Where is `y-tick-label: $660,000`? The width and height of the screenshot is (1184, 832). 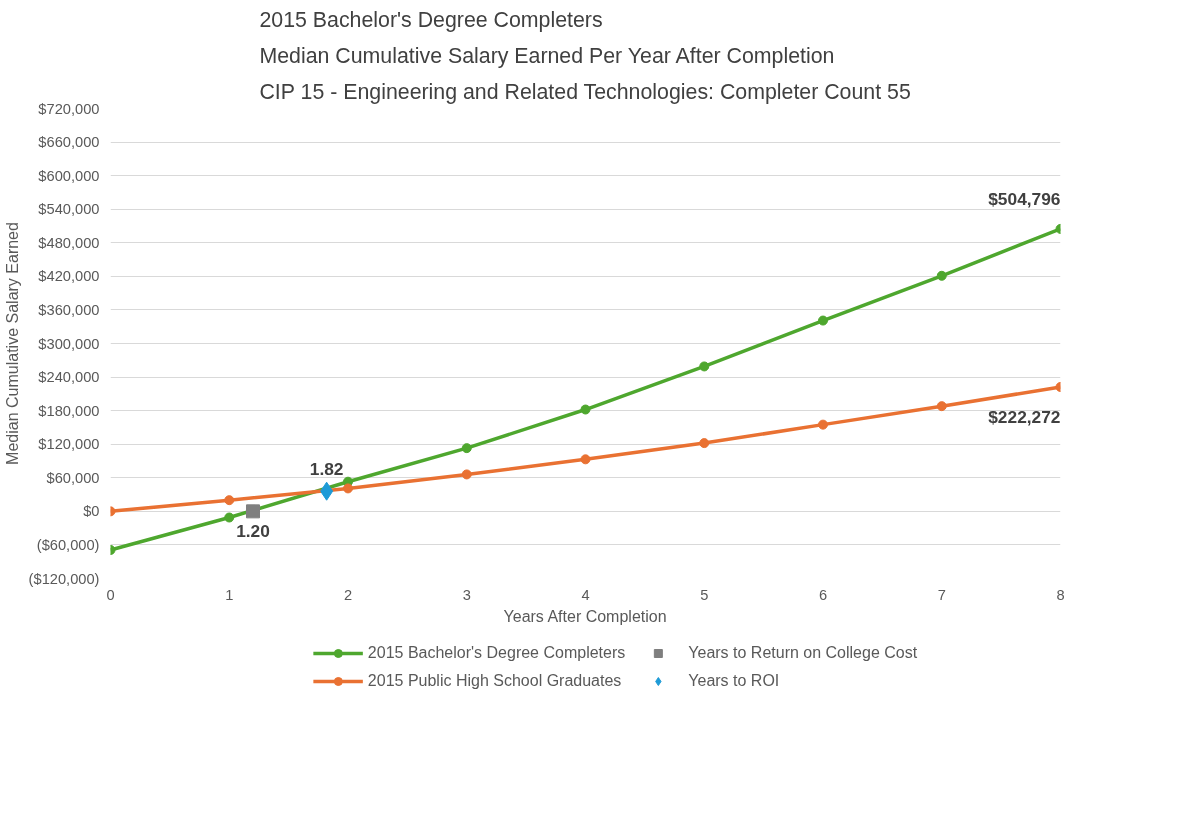
y-tick-label: $660,000 is located at coordinates (69, 142).